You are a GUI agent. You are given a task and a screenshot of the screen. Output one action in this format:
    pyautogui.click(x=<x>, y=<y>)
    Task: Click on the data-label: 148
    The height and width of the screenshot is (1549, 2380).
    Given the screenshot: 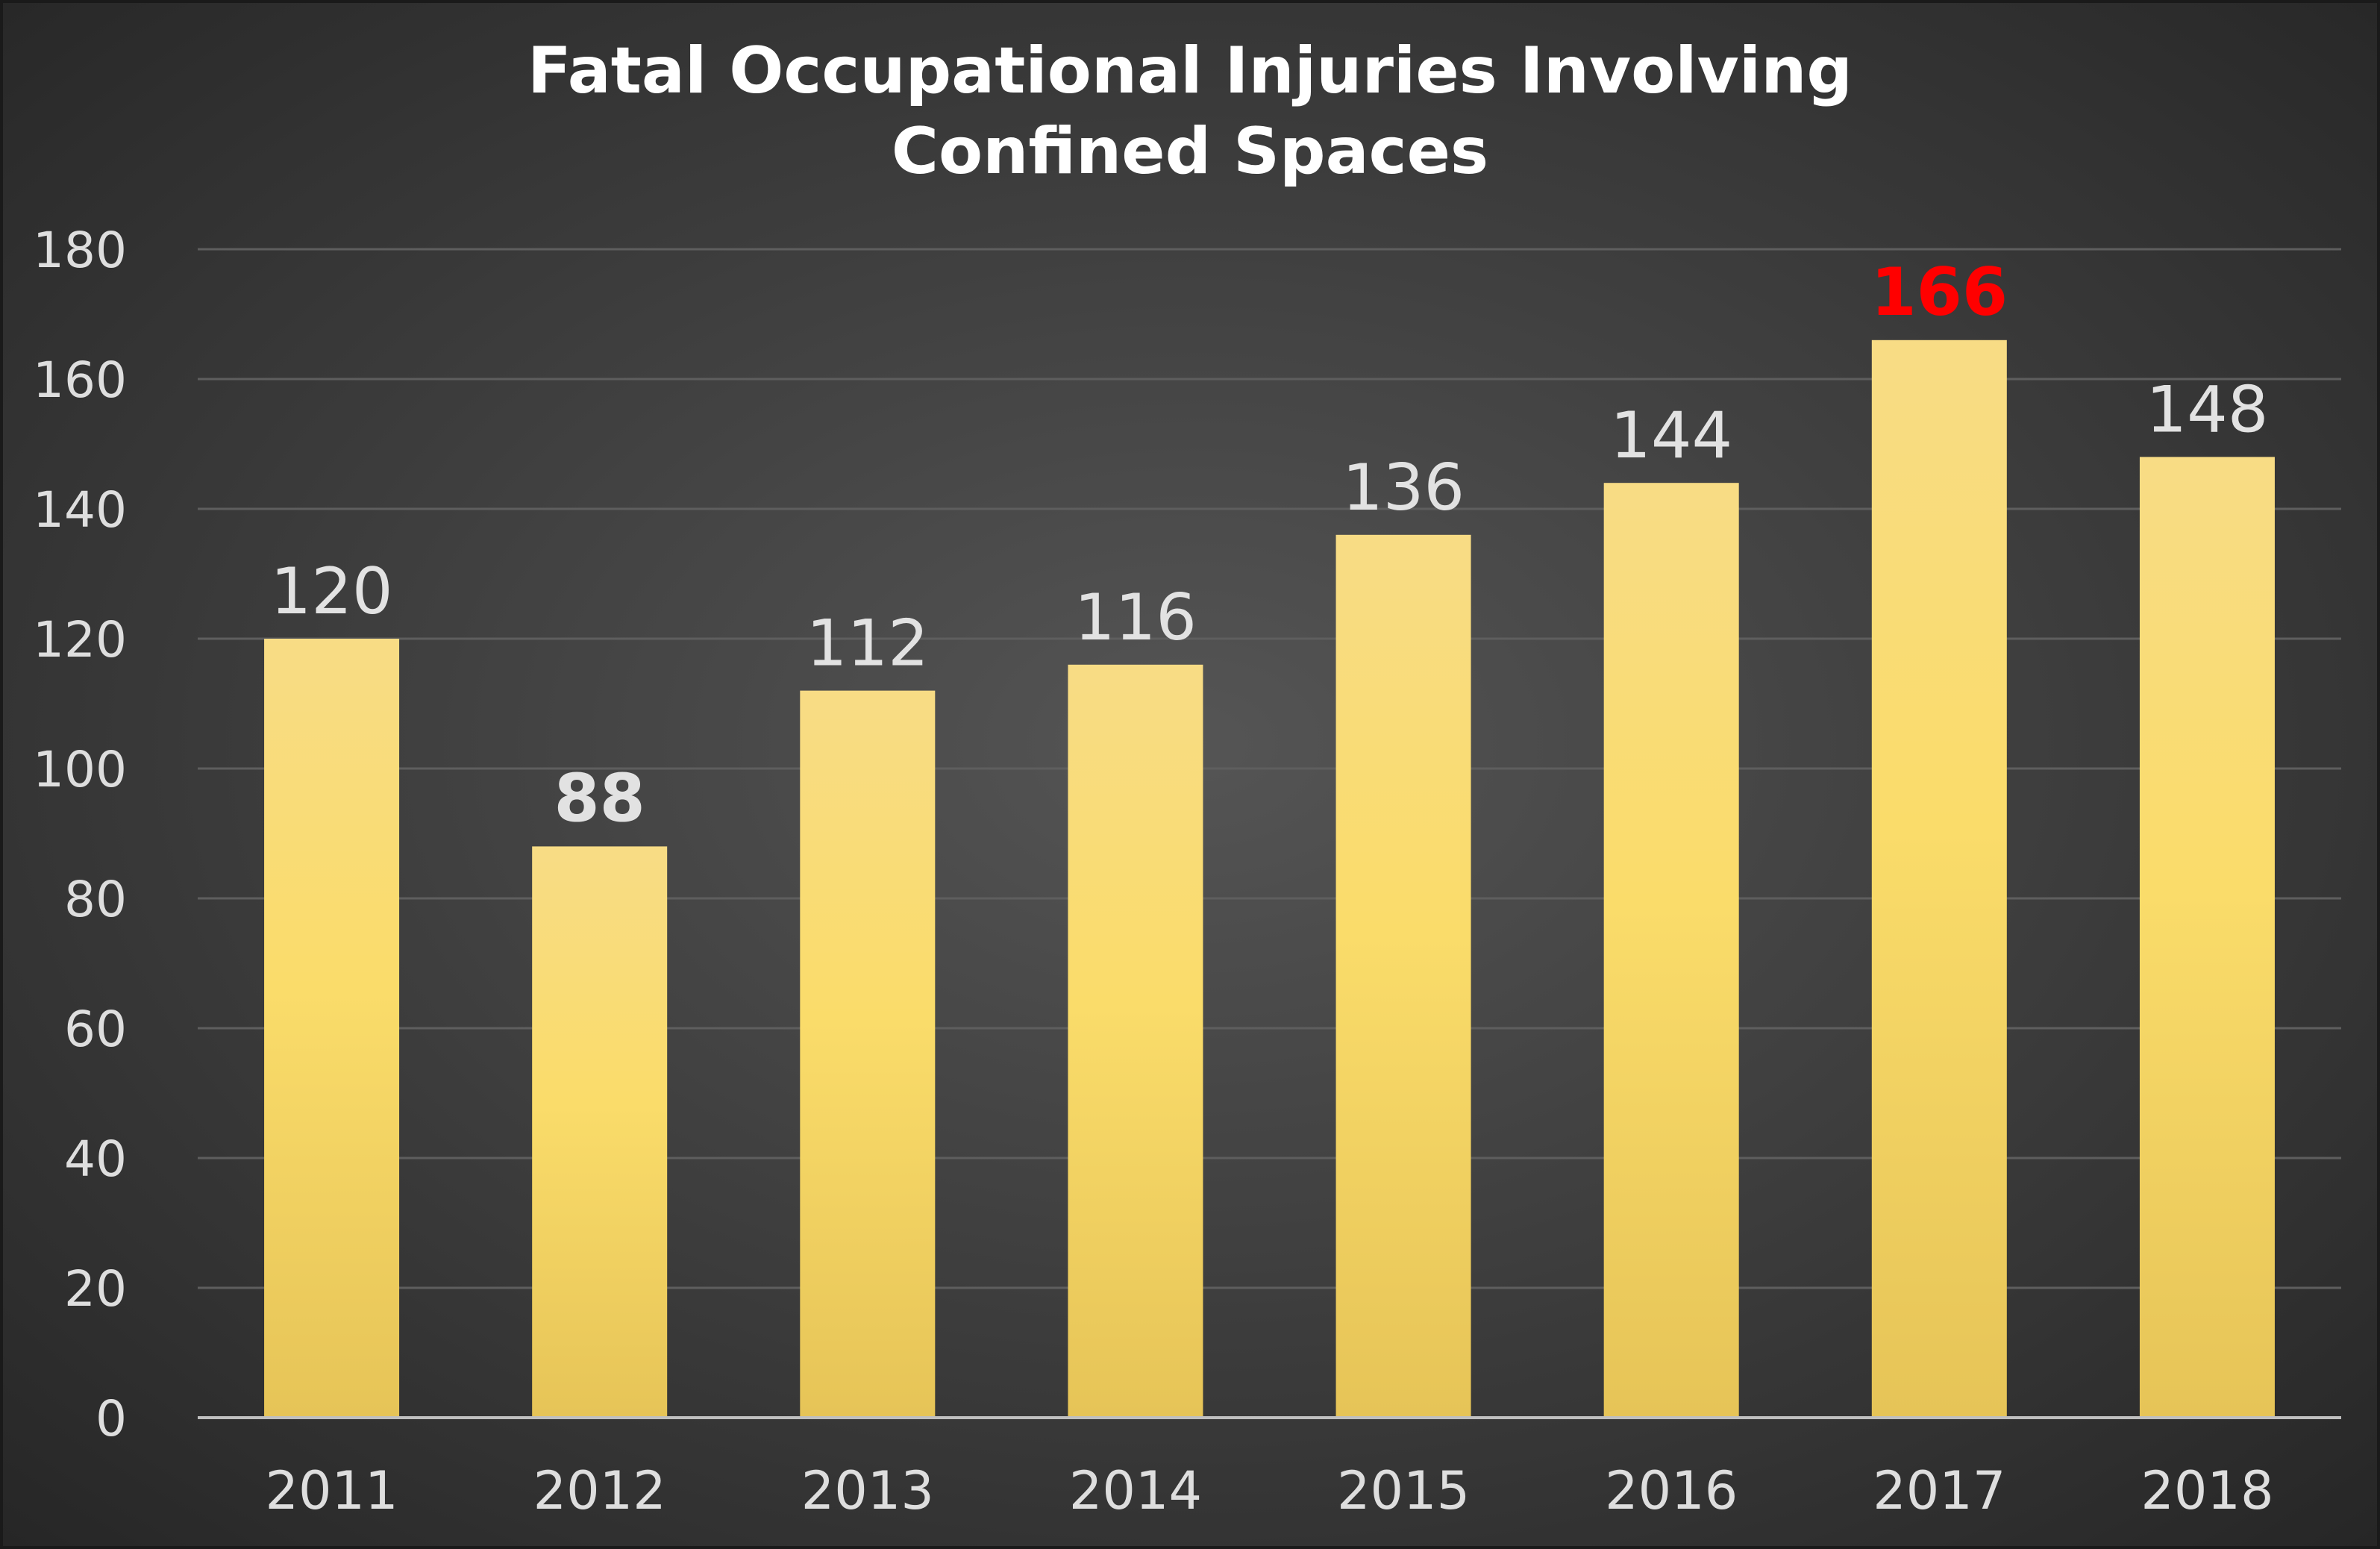 What is the action you would take?
    pyautogui.click(x=2207, y=409)
    